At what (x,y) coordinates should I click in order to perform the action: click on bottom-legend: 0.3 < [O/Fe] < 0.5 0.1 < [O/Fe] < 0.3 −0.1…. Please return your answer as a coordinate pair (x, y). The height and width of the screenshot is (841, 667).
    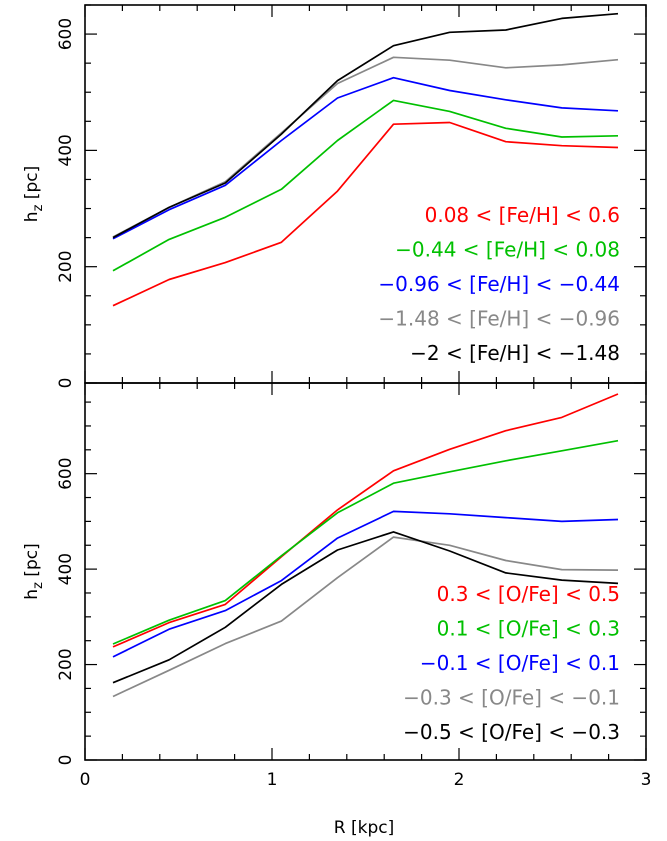
    Looking at the image, I should click on (511, 663).